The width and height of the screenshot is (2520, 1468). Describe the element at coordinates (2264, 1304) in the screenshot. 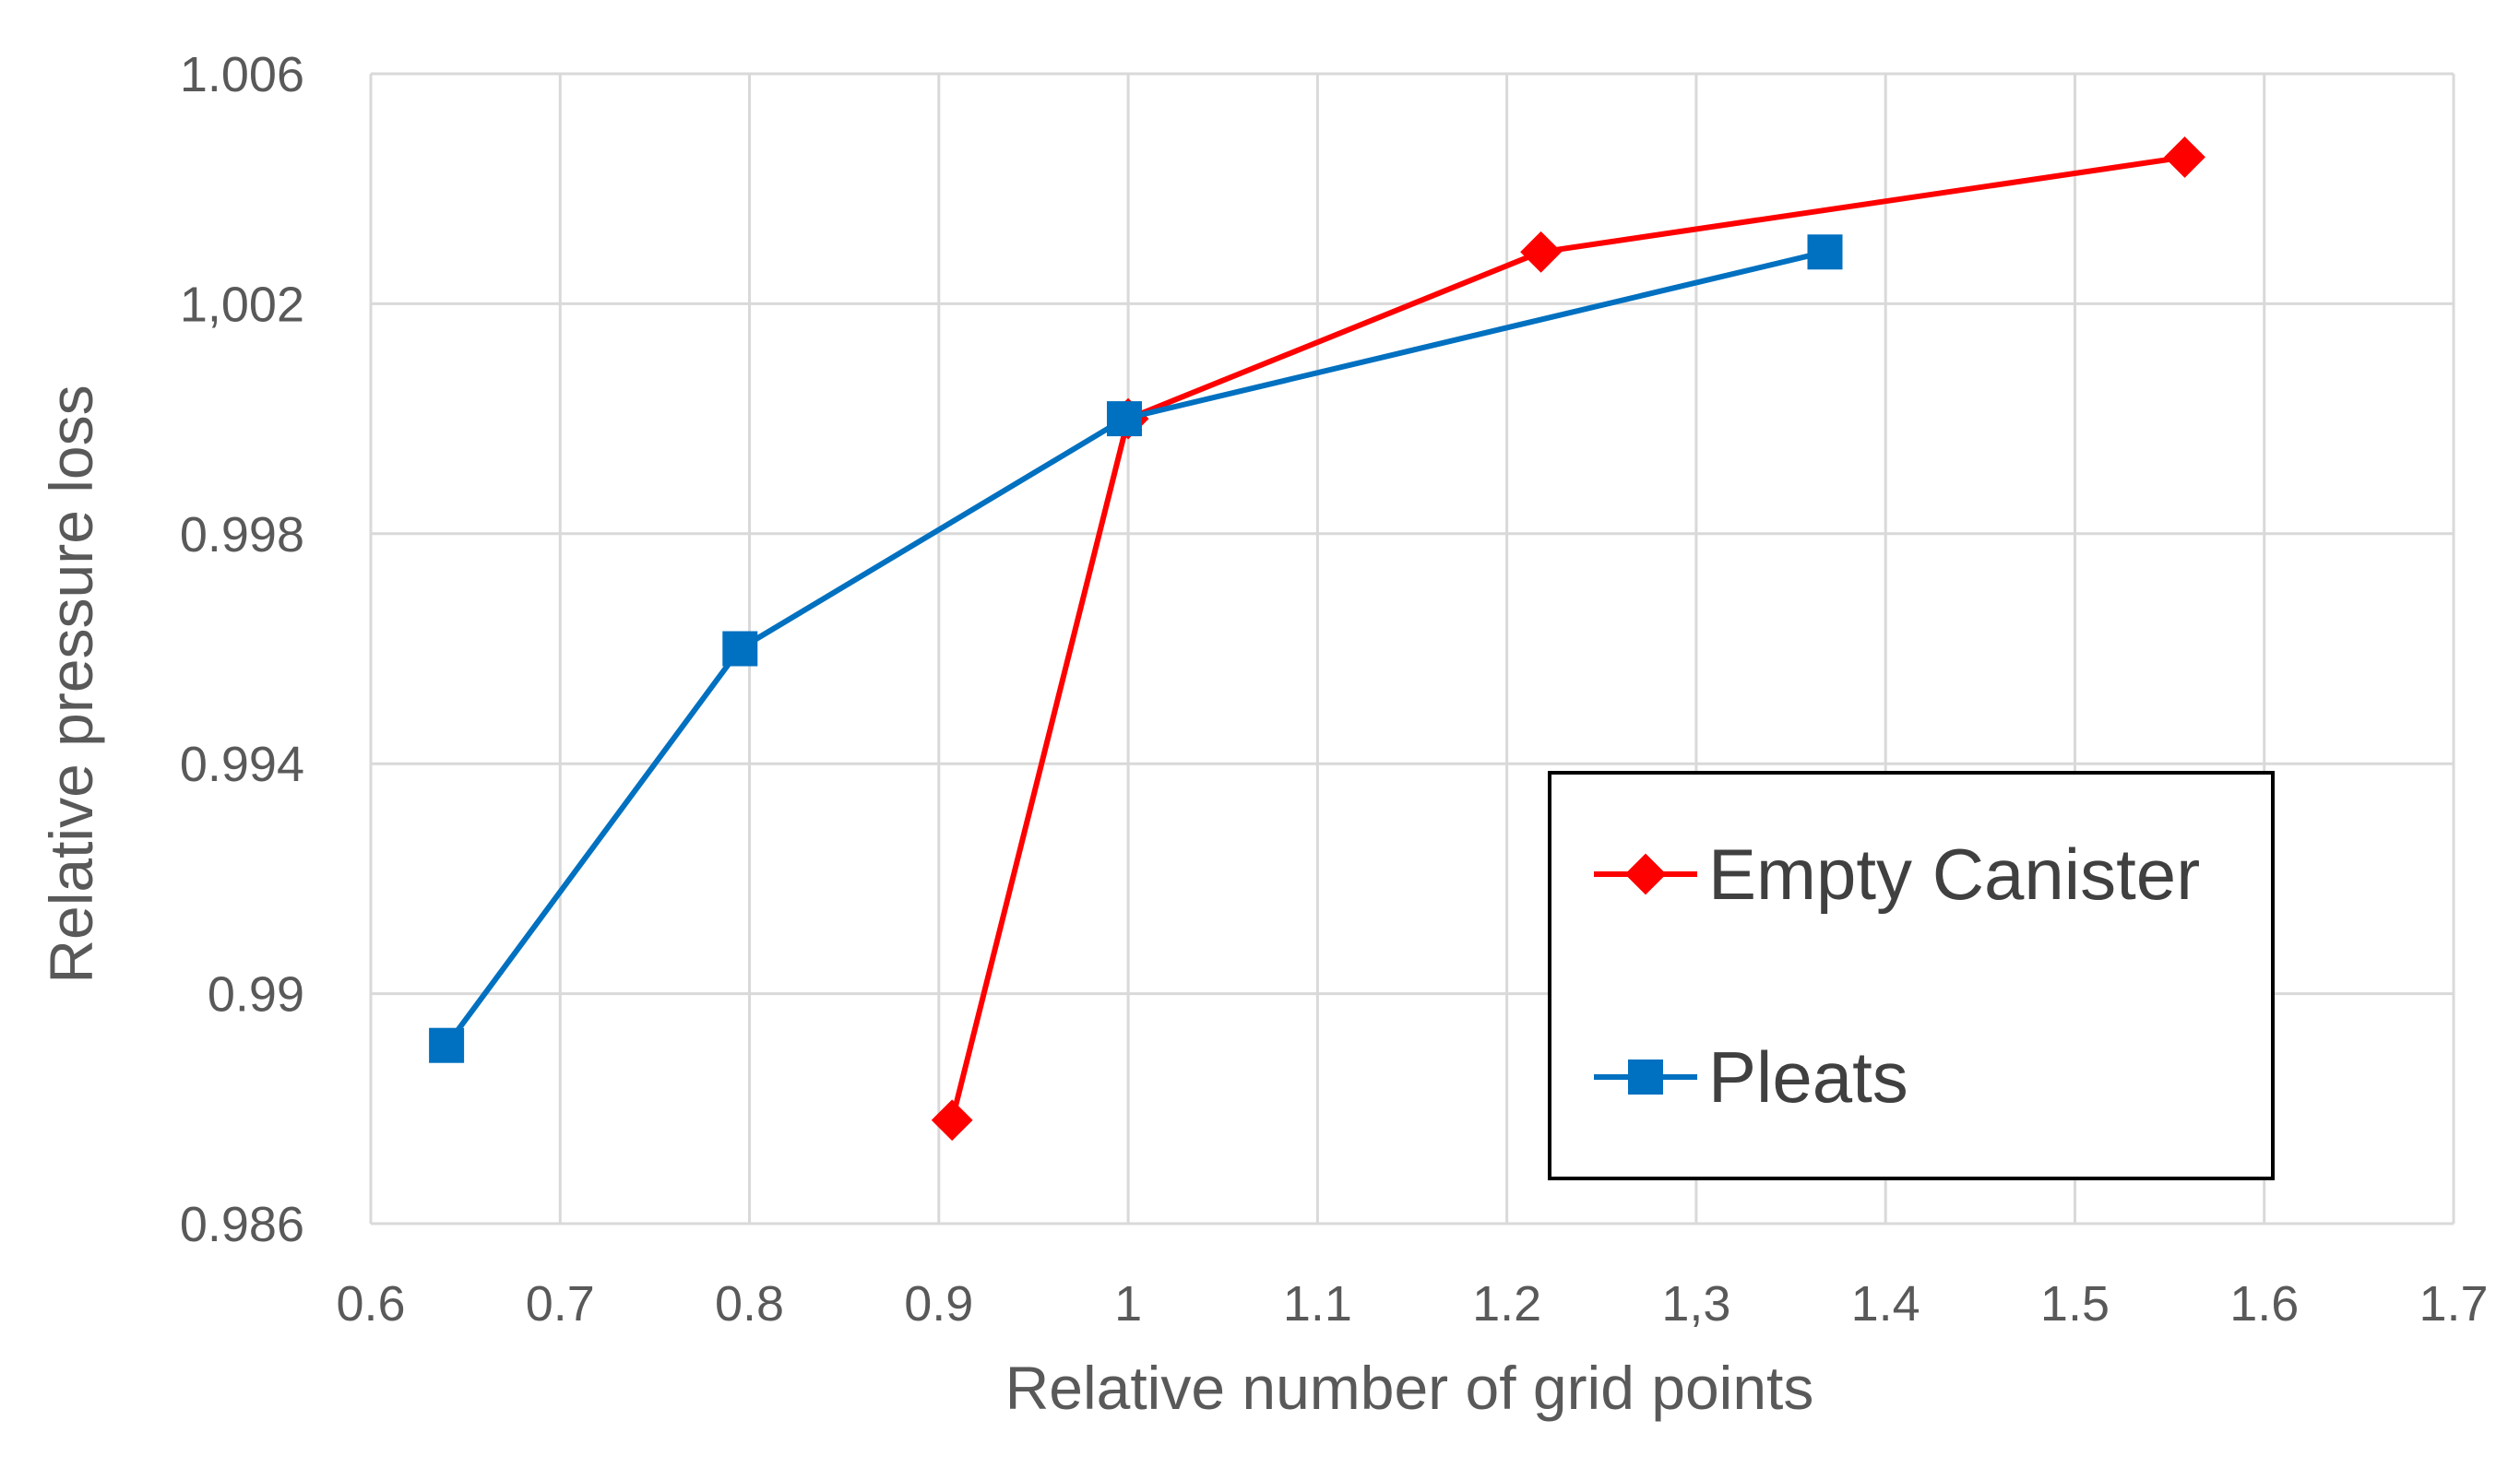

I see `x-tick-label: 1.6` at that location.